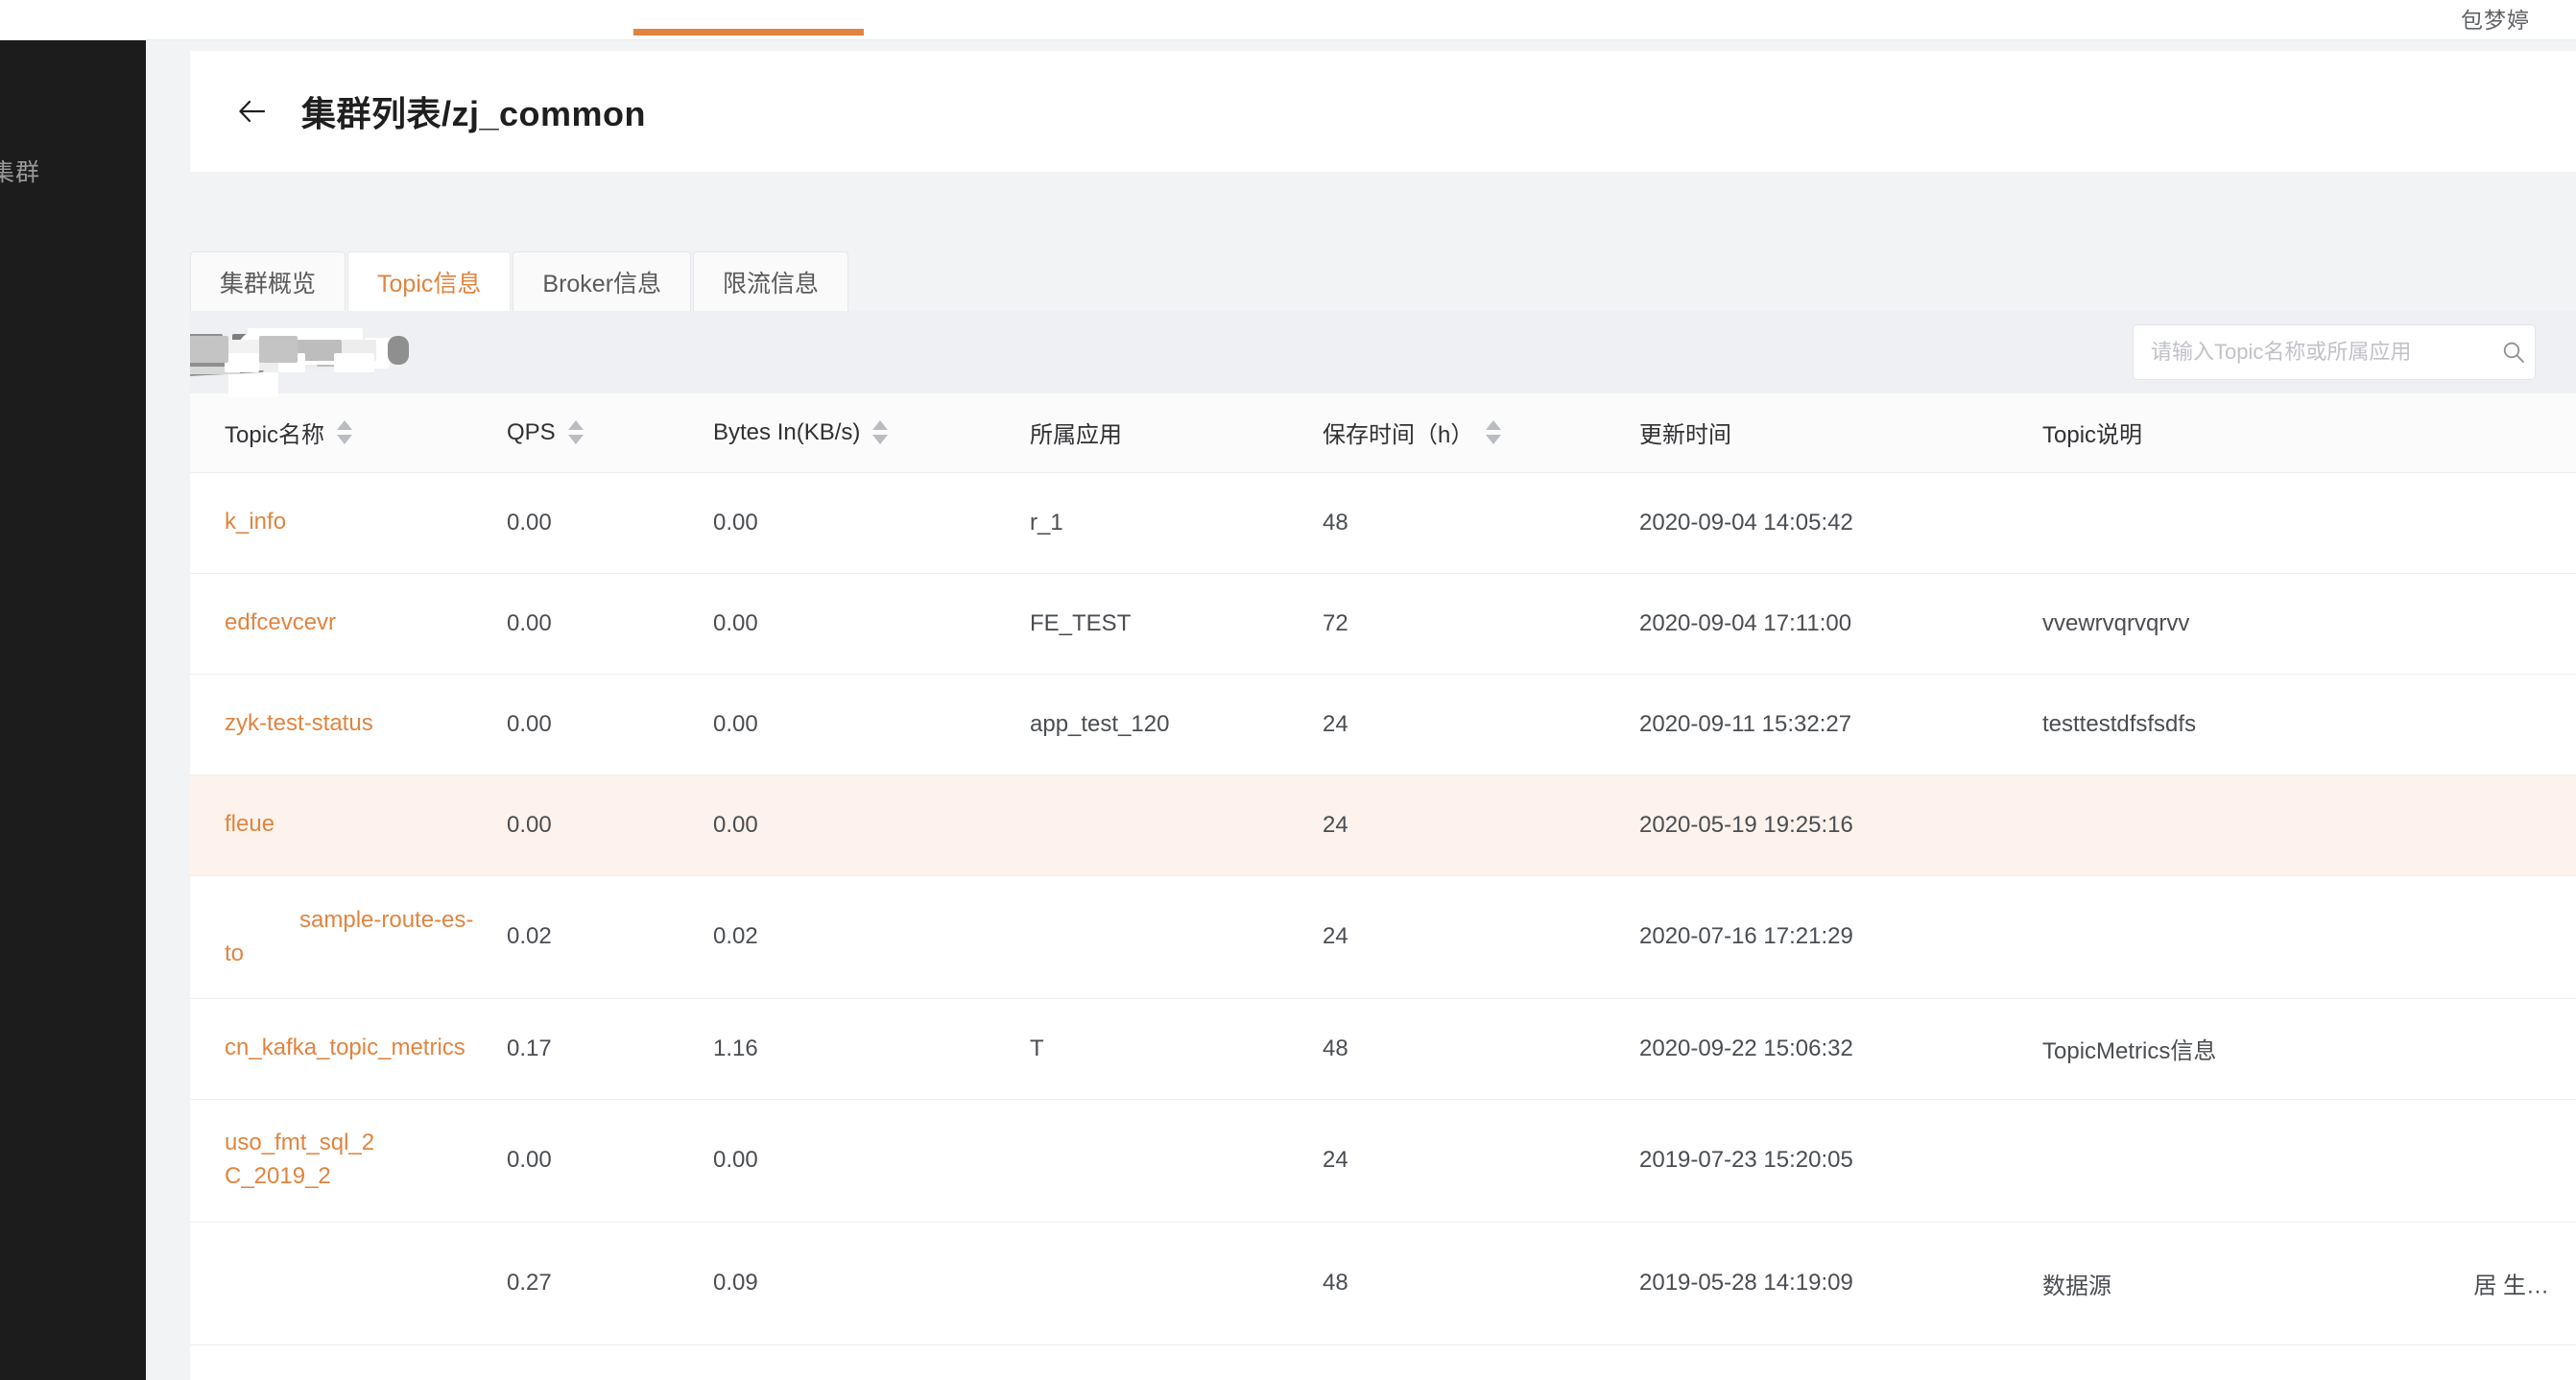 This screenshot has width=2576, height=1380. Describe the element at coordinates (345, 1048) in the screenshot. I see `topic-name-link: cn_kafka_topic_metrics` at that location.